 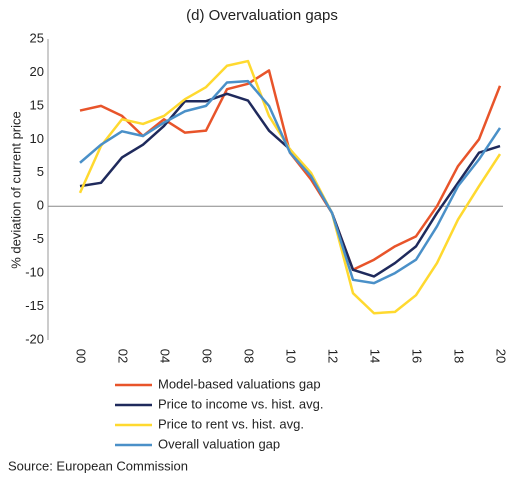 I want to click on y-tick-label: -10, so click(x=34, y=272).